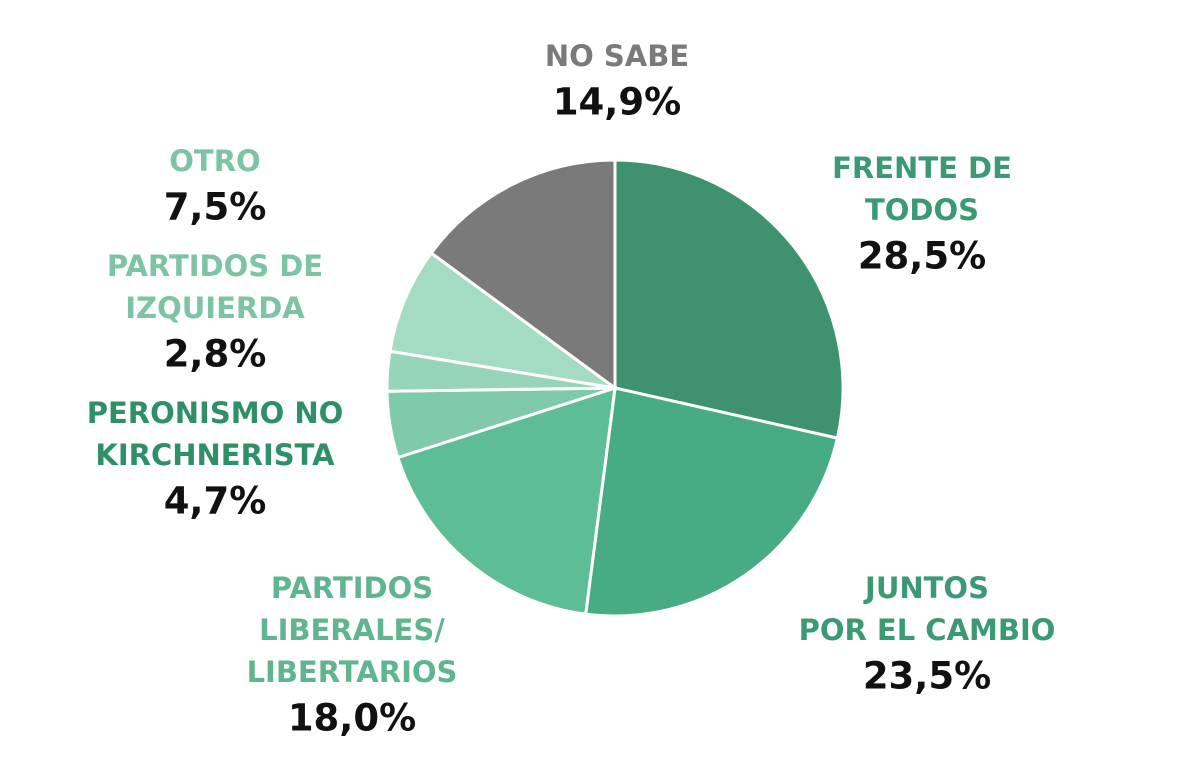 This screenshot has height=783, width=1200. What do you see at coordinates (215, 207) in the screenshot?
I see `value-label: 7,5%` at bounding box center [215, 207].